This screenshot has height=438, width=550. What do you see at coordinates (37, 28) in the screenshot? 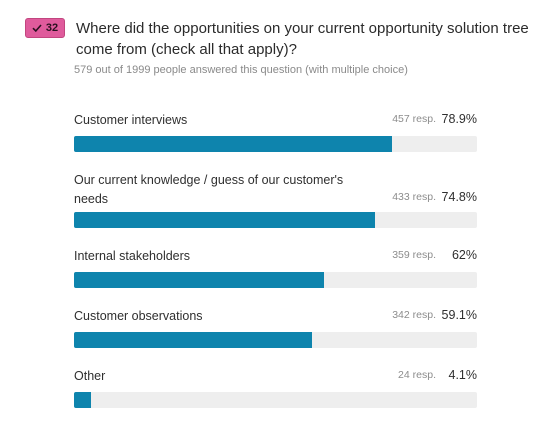
I see `checkmark-icon` at bounding box center [37, 28].